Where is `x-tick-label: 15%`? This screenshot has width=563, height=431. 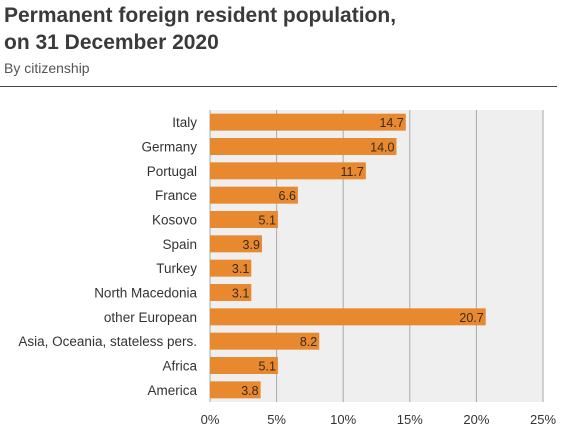 x-tick-label: 15% is located at coordinates (410, 419).